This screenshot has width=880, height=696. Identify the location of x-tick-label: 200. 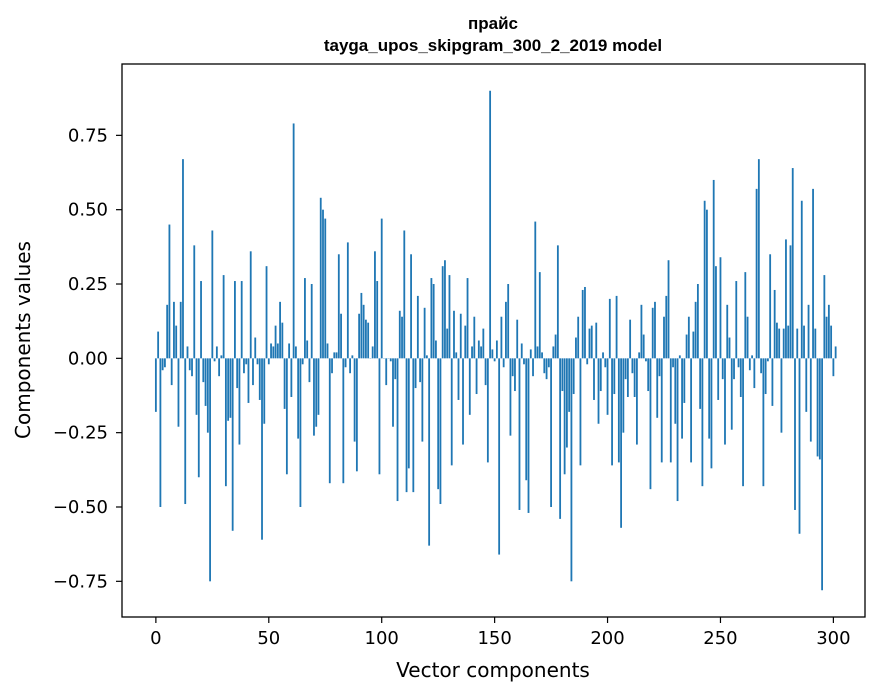
(607, 638).